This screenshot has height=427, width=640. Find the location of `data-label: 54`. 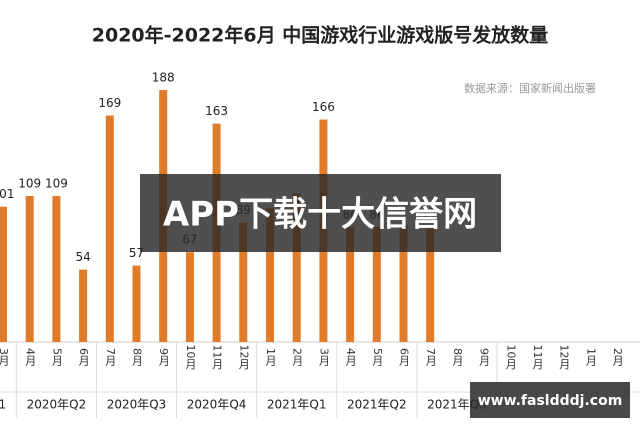

data-label: 54 is located at coordinates (82, 257).